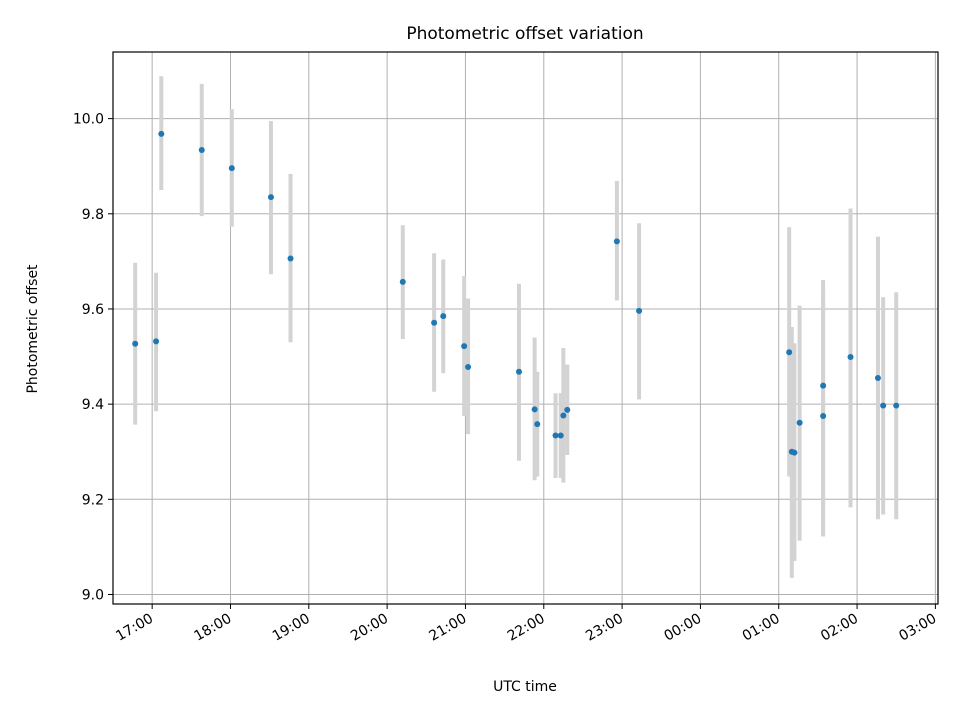 The width and height of the screenshot is (960, 720). Describe the element at coordinates (93, 215) in the screenshot. I see `y-tick-label: 9.8` at that location.